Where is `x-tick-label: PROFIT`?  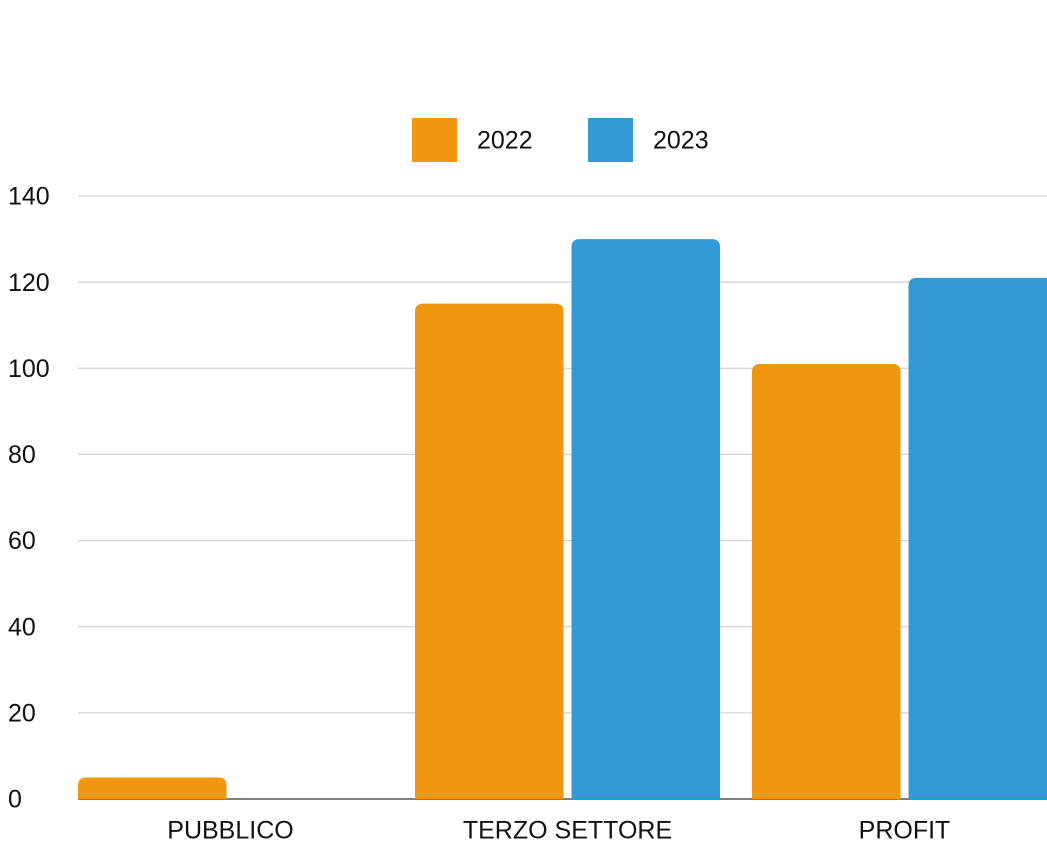 x-tick-label: PROFIT is located at coordinates (905, 831).